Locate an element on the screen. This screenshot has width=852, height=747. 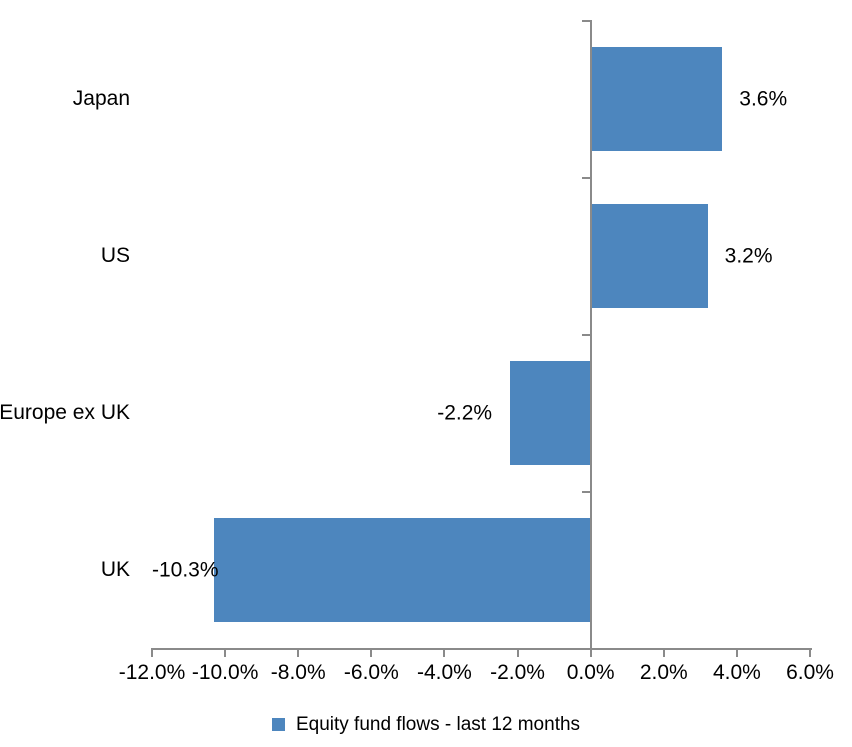
x-tick-label: 6.0% is located at coordinates (810, 672).